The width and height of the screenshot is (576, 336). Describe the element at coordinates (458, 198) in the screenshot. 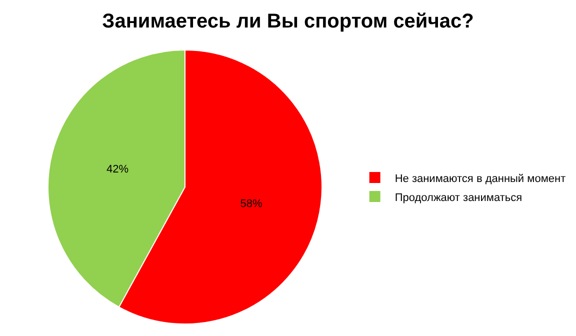

I see `legend-label: Продолжают заниматься` at that location.